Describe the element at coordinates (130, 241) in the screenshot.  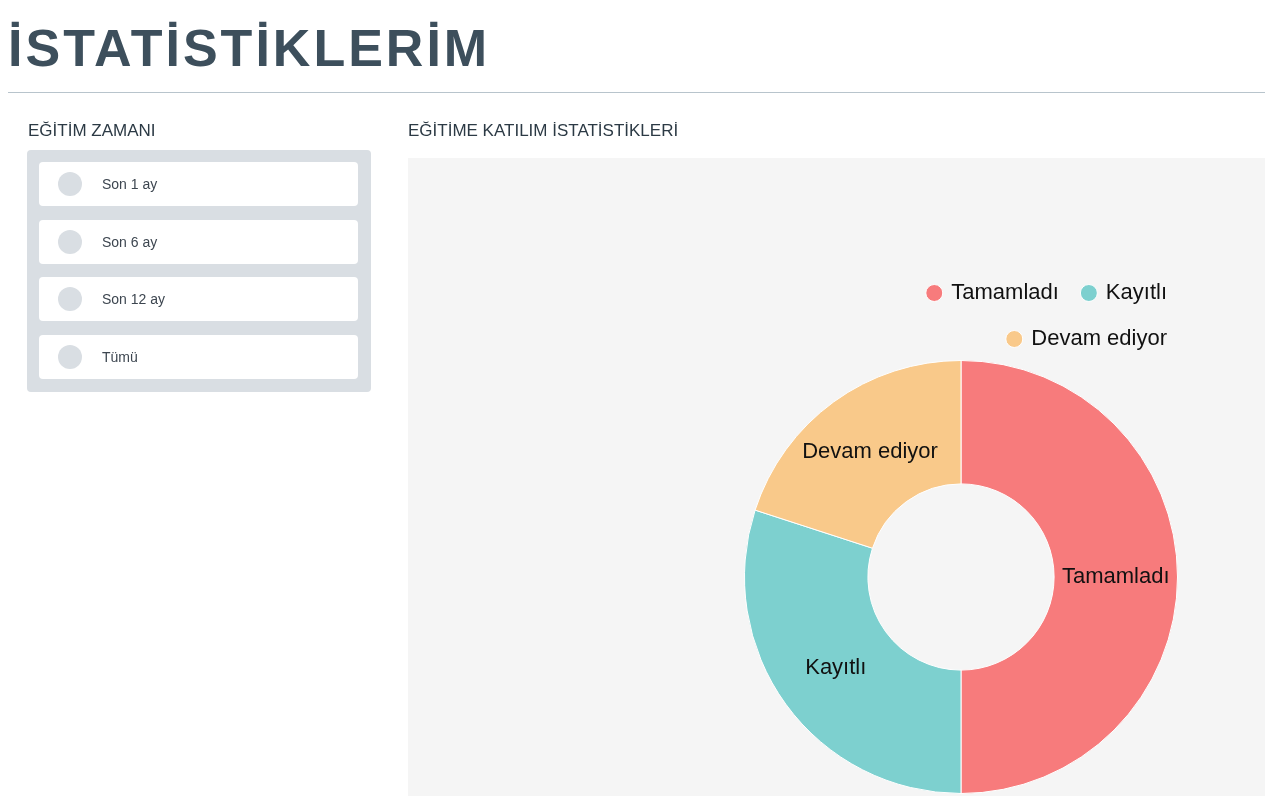
I see `text: Son 6 ay` at that location.